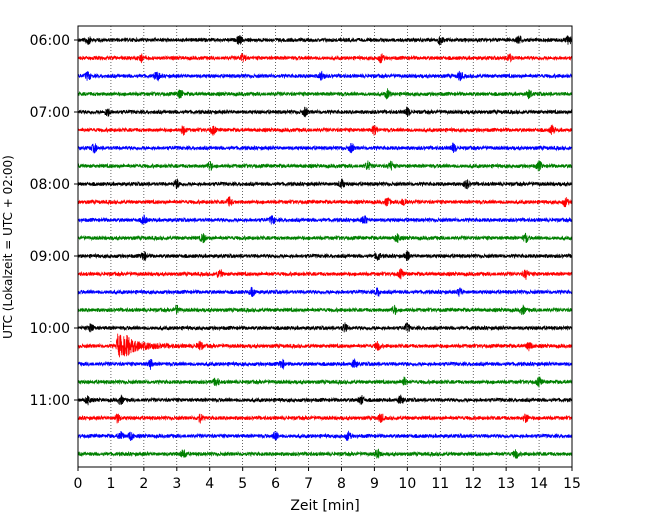 The image size is (650, 520). Describe the element at coordinates (8, 247) in the screenshot. I see `y-axis-label: UTC (Lokalzeit = UTC + 02:00)` at that location.